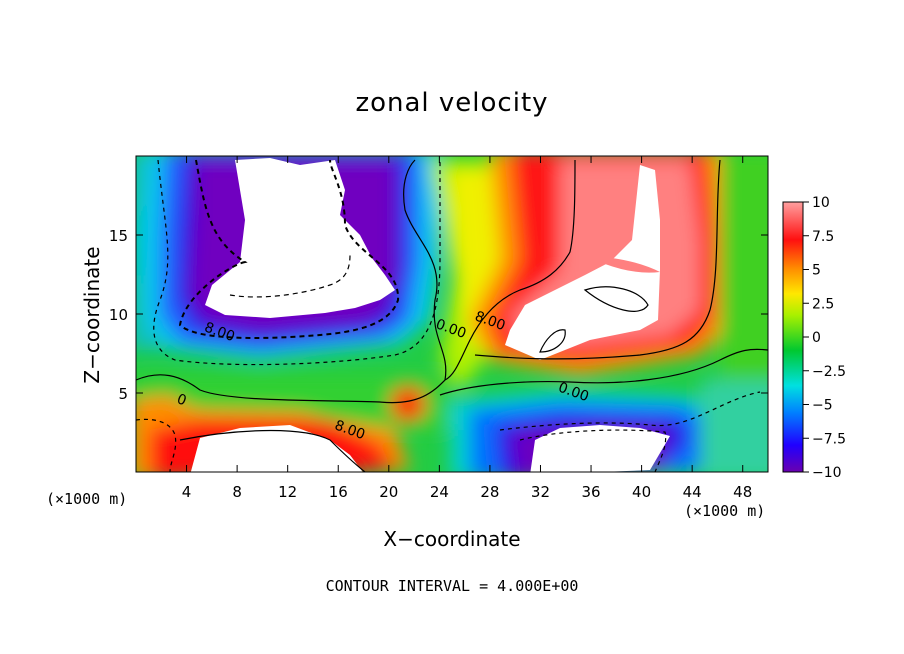  I want to click on colorbar-tick-label: 0, so click(816, 338).